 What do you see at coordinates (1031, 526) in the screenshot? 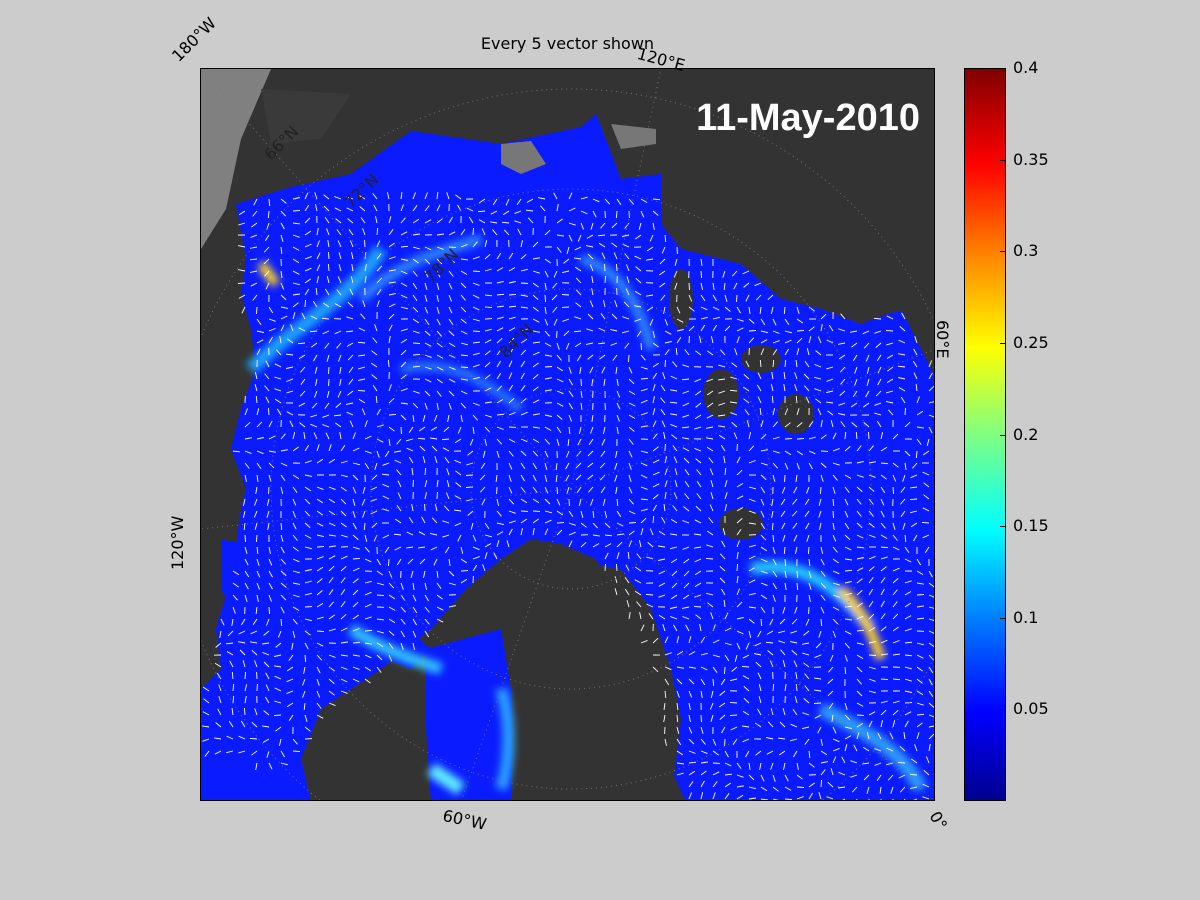
I see `colorbar-tick-label: 0.15` at bounding box center [1031, 526].